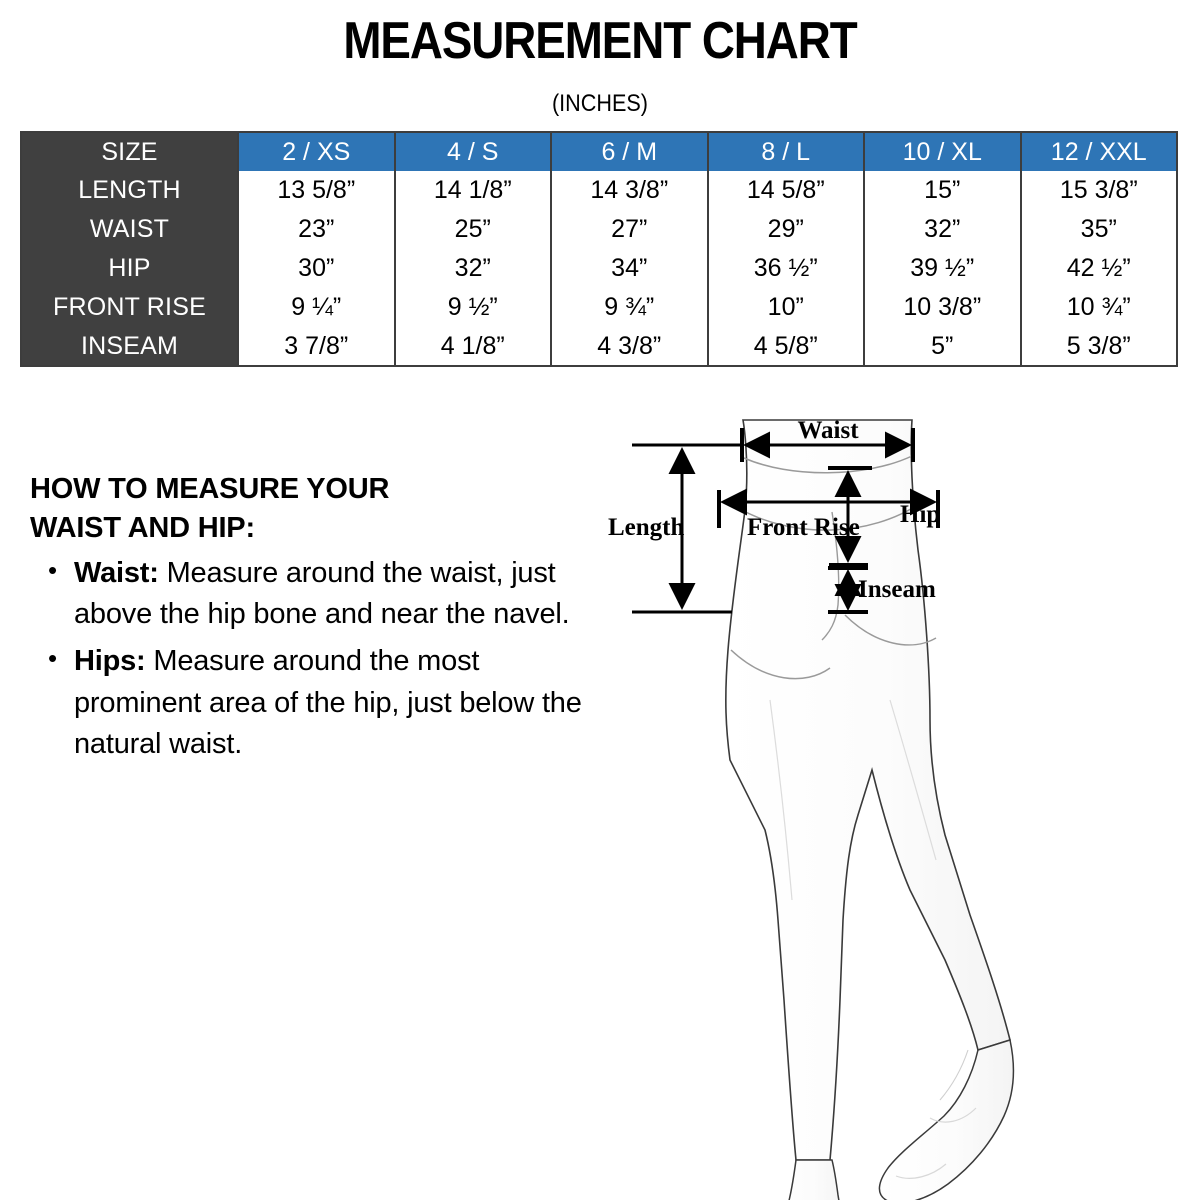 The image size is (1200, 1200). Describe the element at coordinates (646, 527) in the screenshot. I see `label-length: Length` at that location.